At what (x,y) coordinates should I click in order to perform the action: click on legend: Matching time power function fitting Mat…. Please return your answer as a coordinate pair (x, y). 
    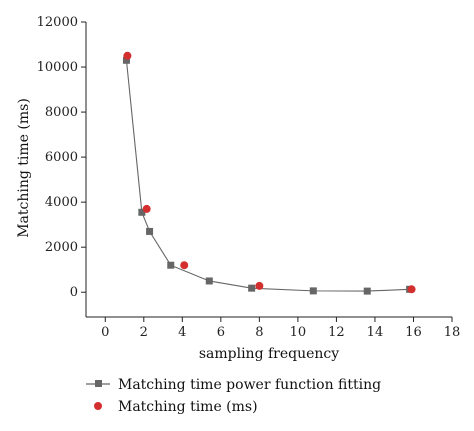
    Looking at the image, I should click on (233, 396).